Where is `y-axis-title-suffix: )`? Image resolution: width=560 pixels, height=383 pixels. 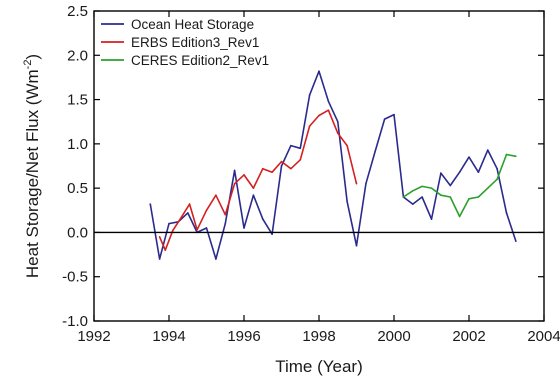 y-axis-title-suffix: ) is located at coordinates (32, 57).